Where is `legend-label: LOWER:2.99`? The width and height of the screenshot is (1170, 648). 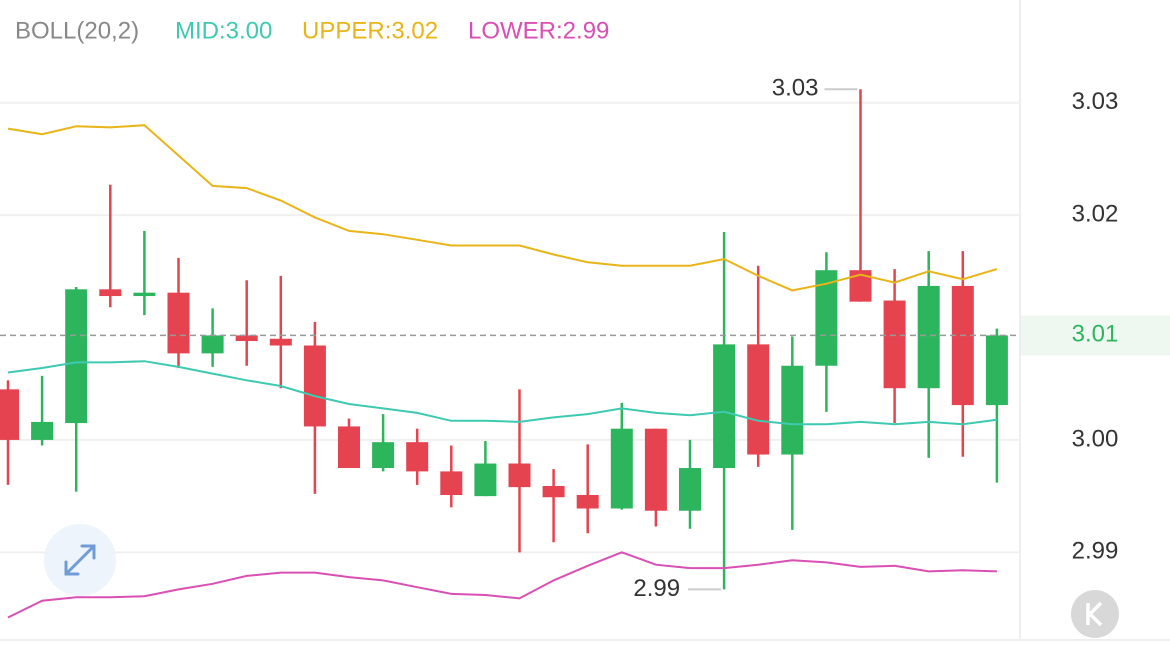 legend-label: LOWER:2.99 is located at coordinates (538, 30).